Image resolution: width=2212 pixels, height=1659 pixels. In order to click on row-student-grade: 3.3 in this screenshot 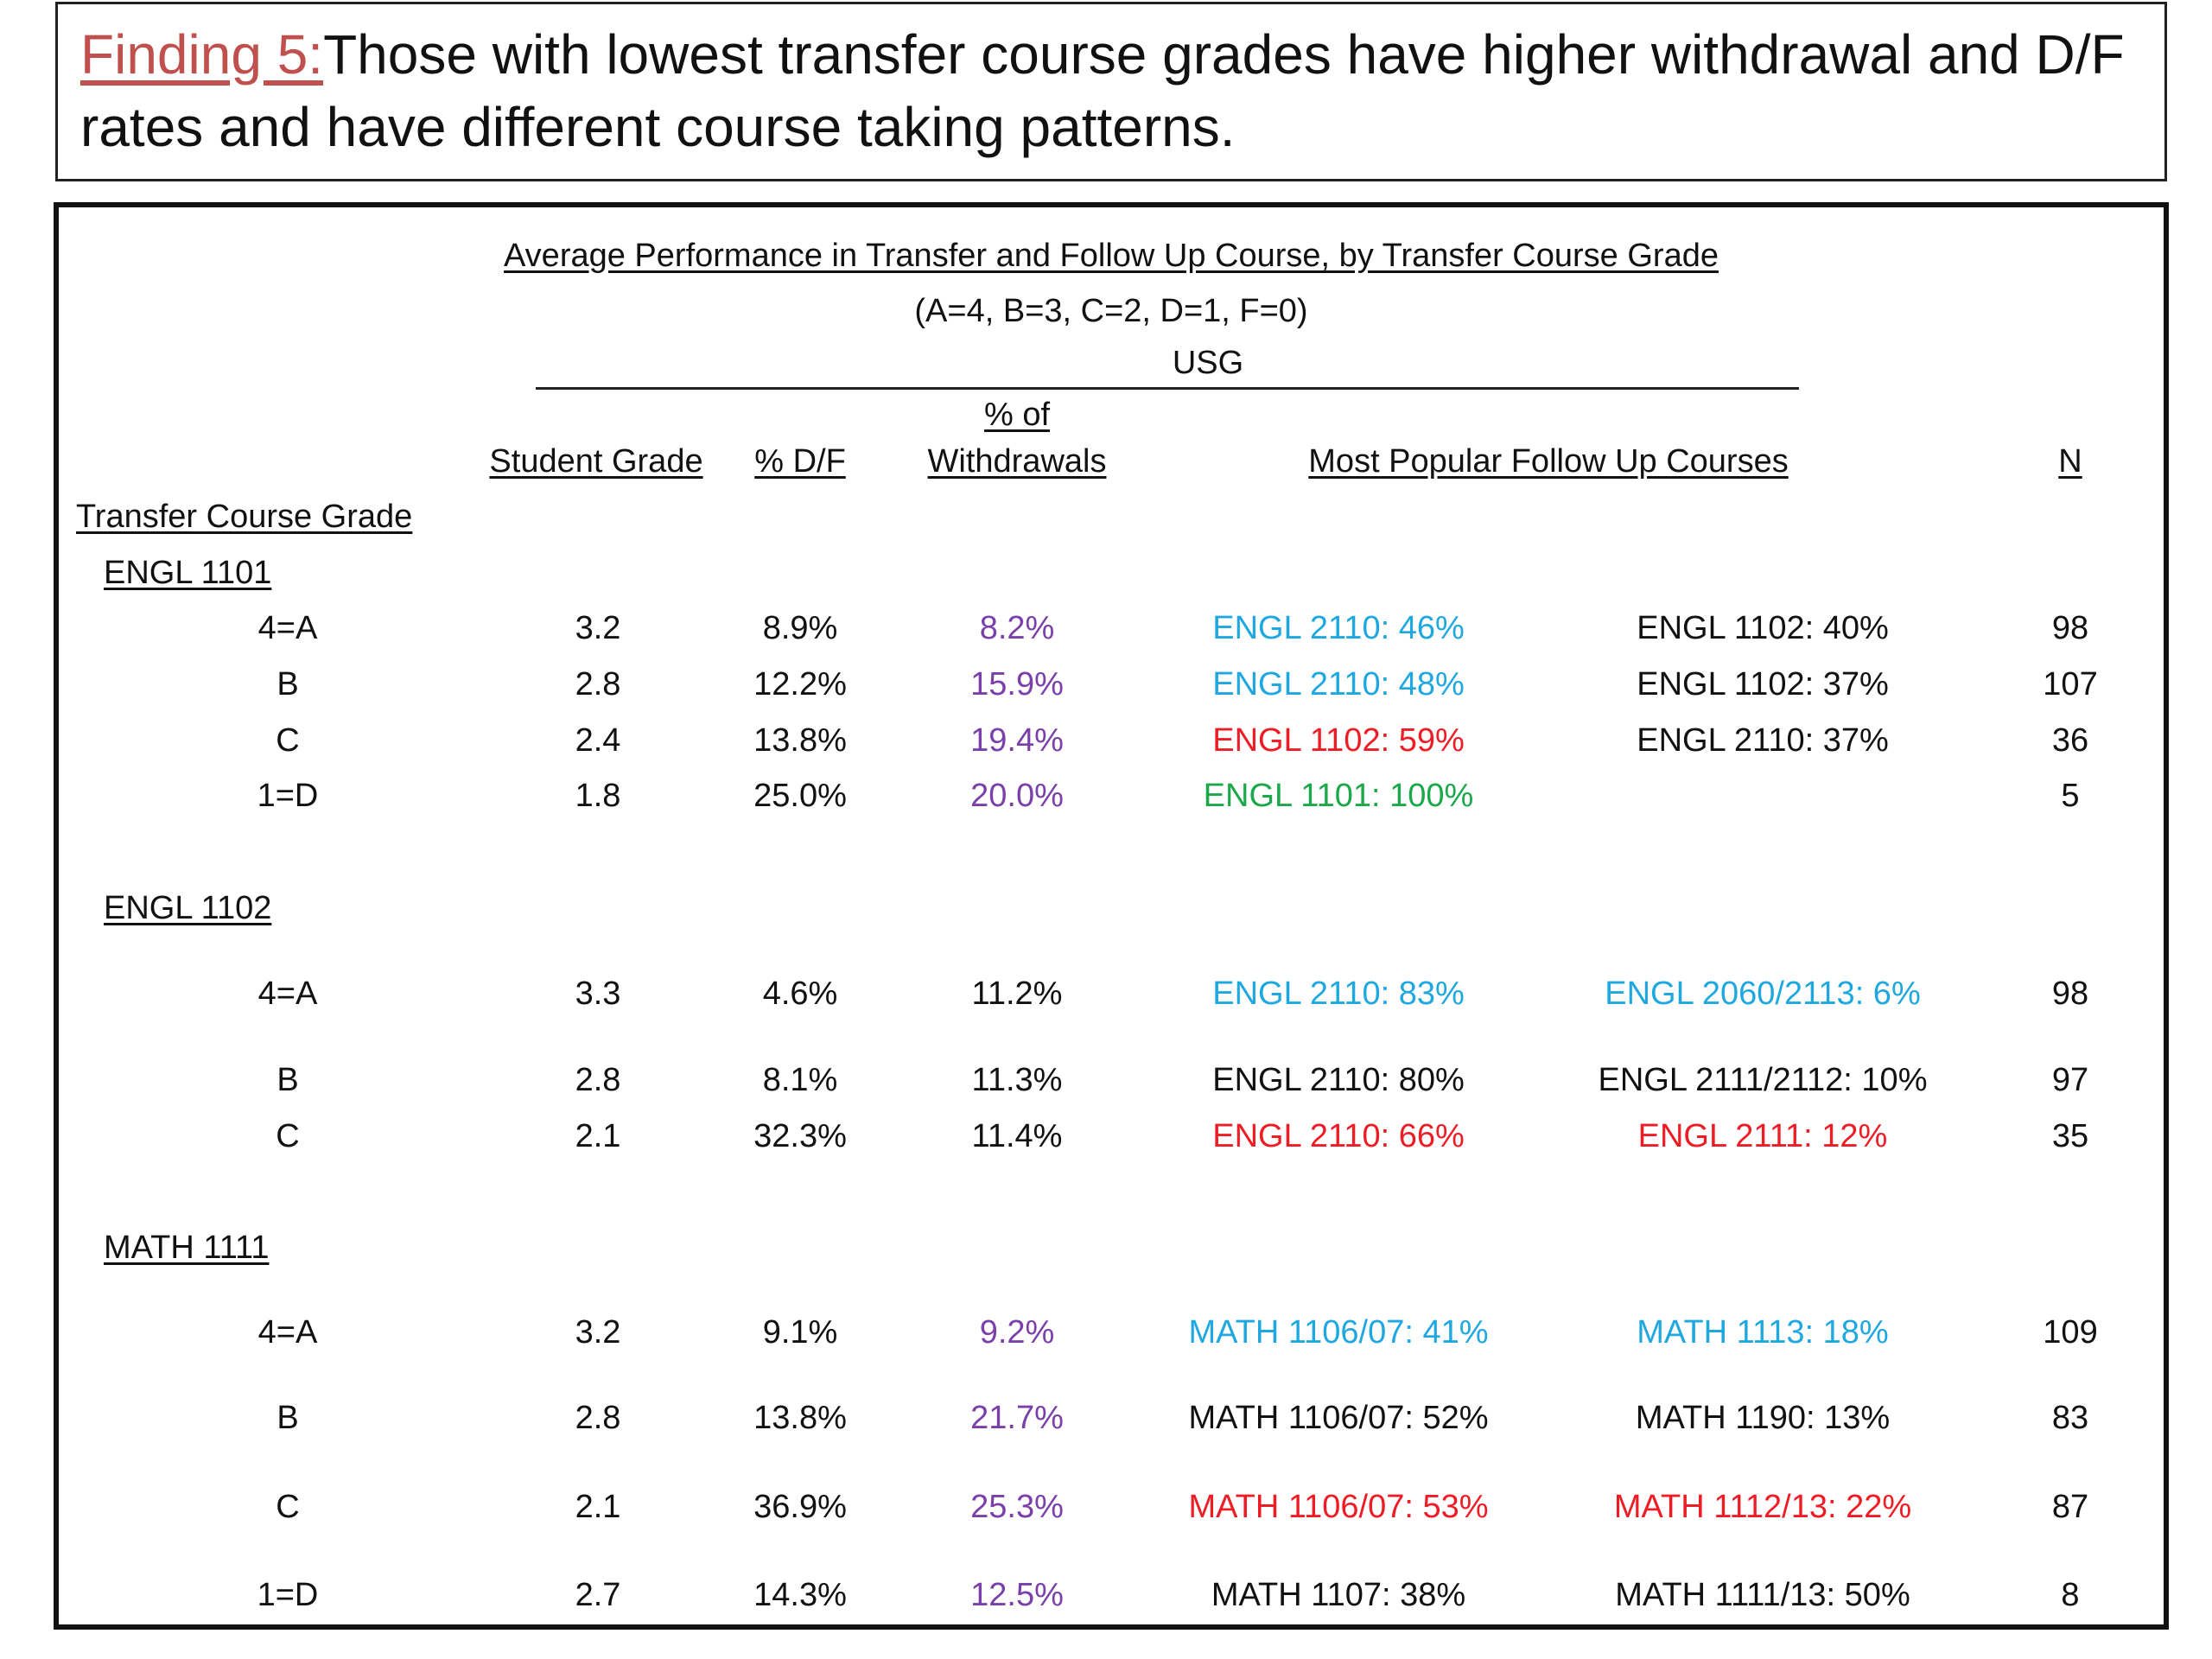, I will do `click(598, 994)`.